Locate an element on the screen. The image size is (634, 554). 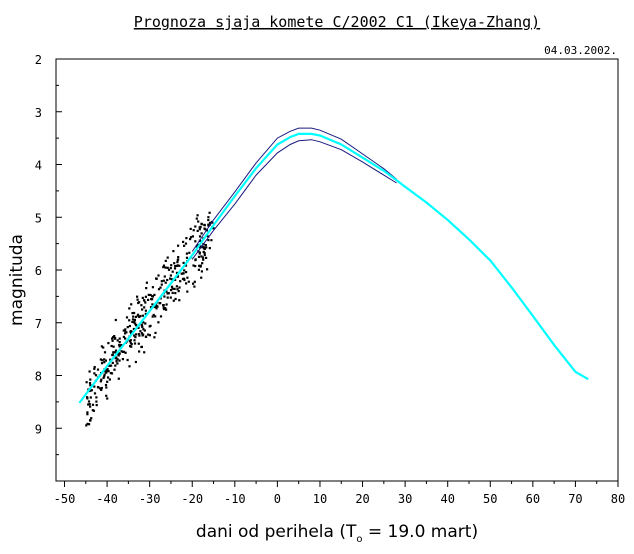
upper-bound-line is located at coordinates (294, 189).